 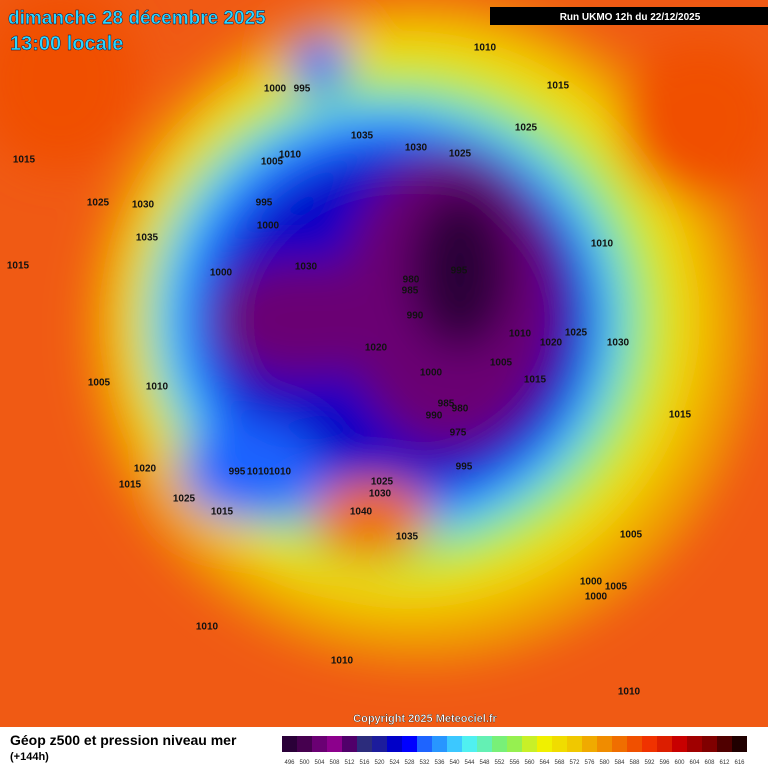 What do you see at coordinates (604, 763) in the screenshot?
I see `colorbar-label: 580` at bounding box center [604, 763].